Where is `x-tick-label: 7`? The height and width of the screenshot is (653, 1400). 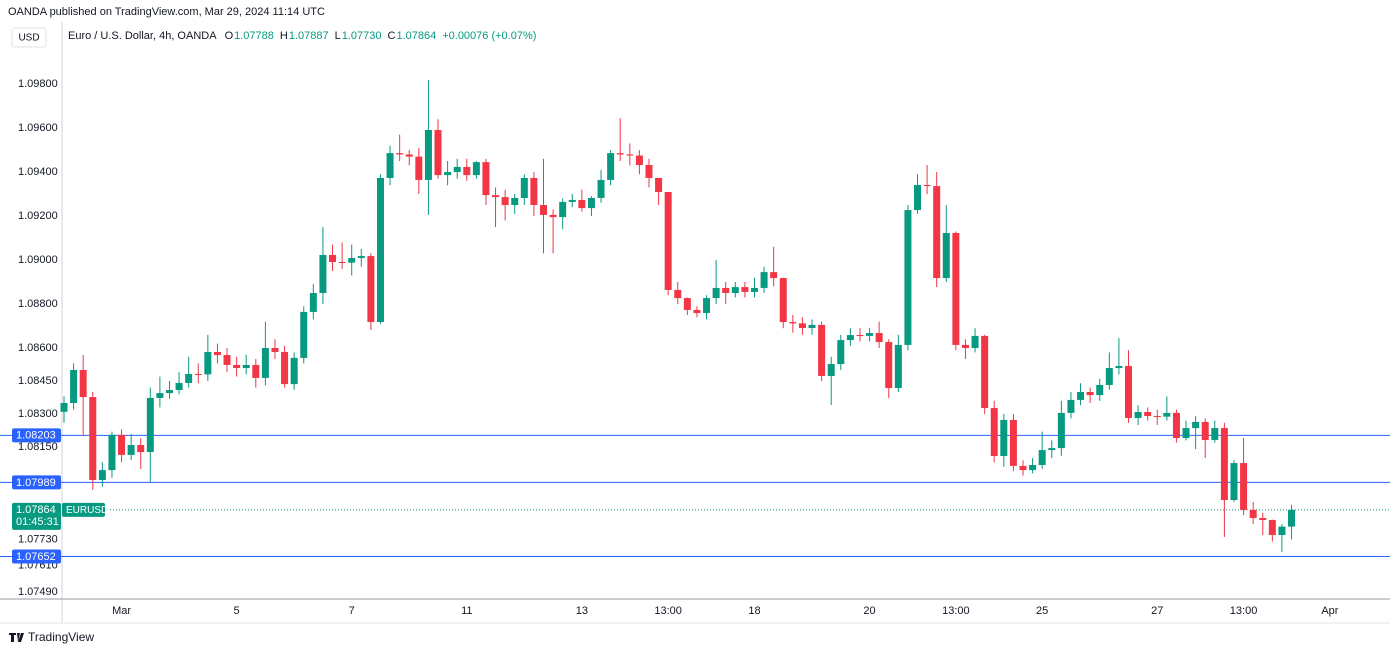
x-tick-label: 7 is located at coordinates (352, 611).